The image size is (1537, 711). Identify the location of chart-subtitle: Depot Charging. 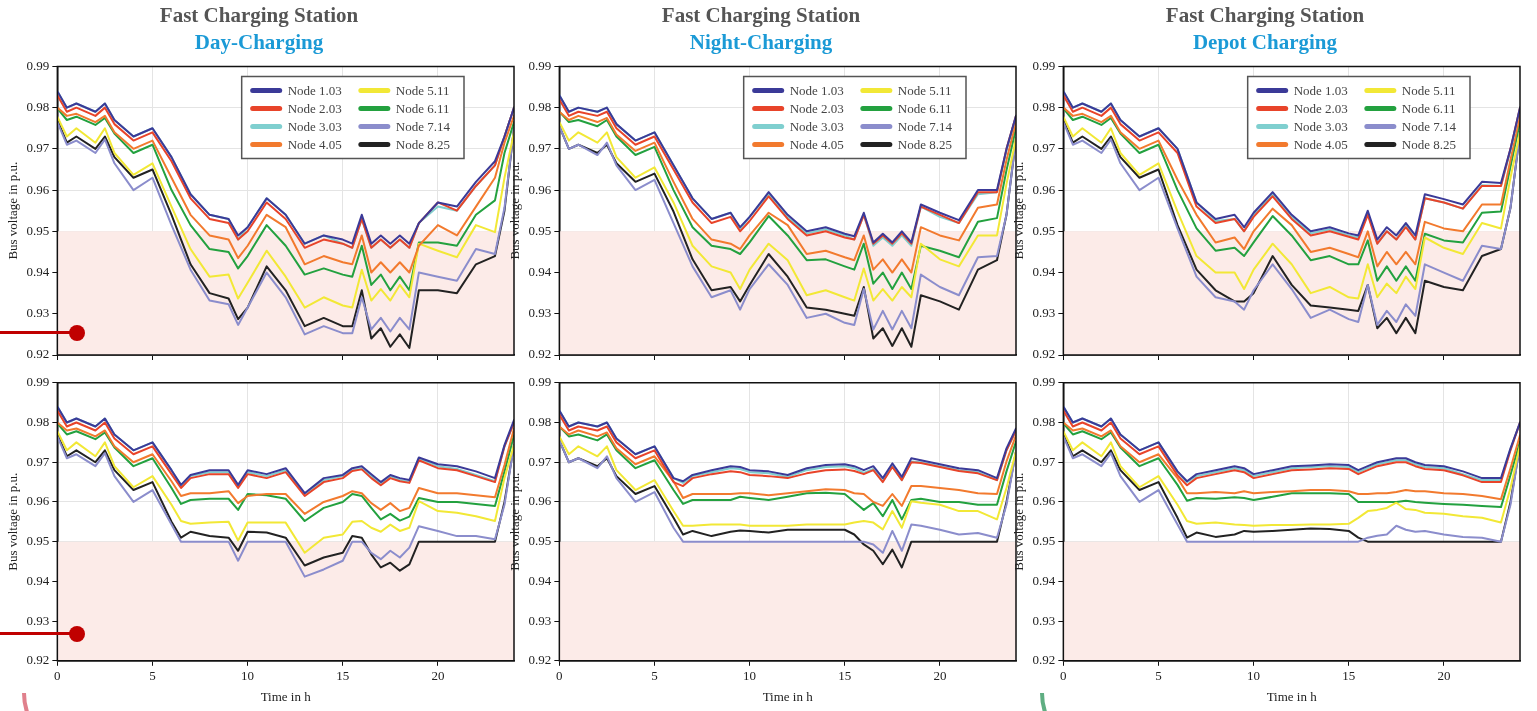
(1265, 42).